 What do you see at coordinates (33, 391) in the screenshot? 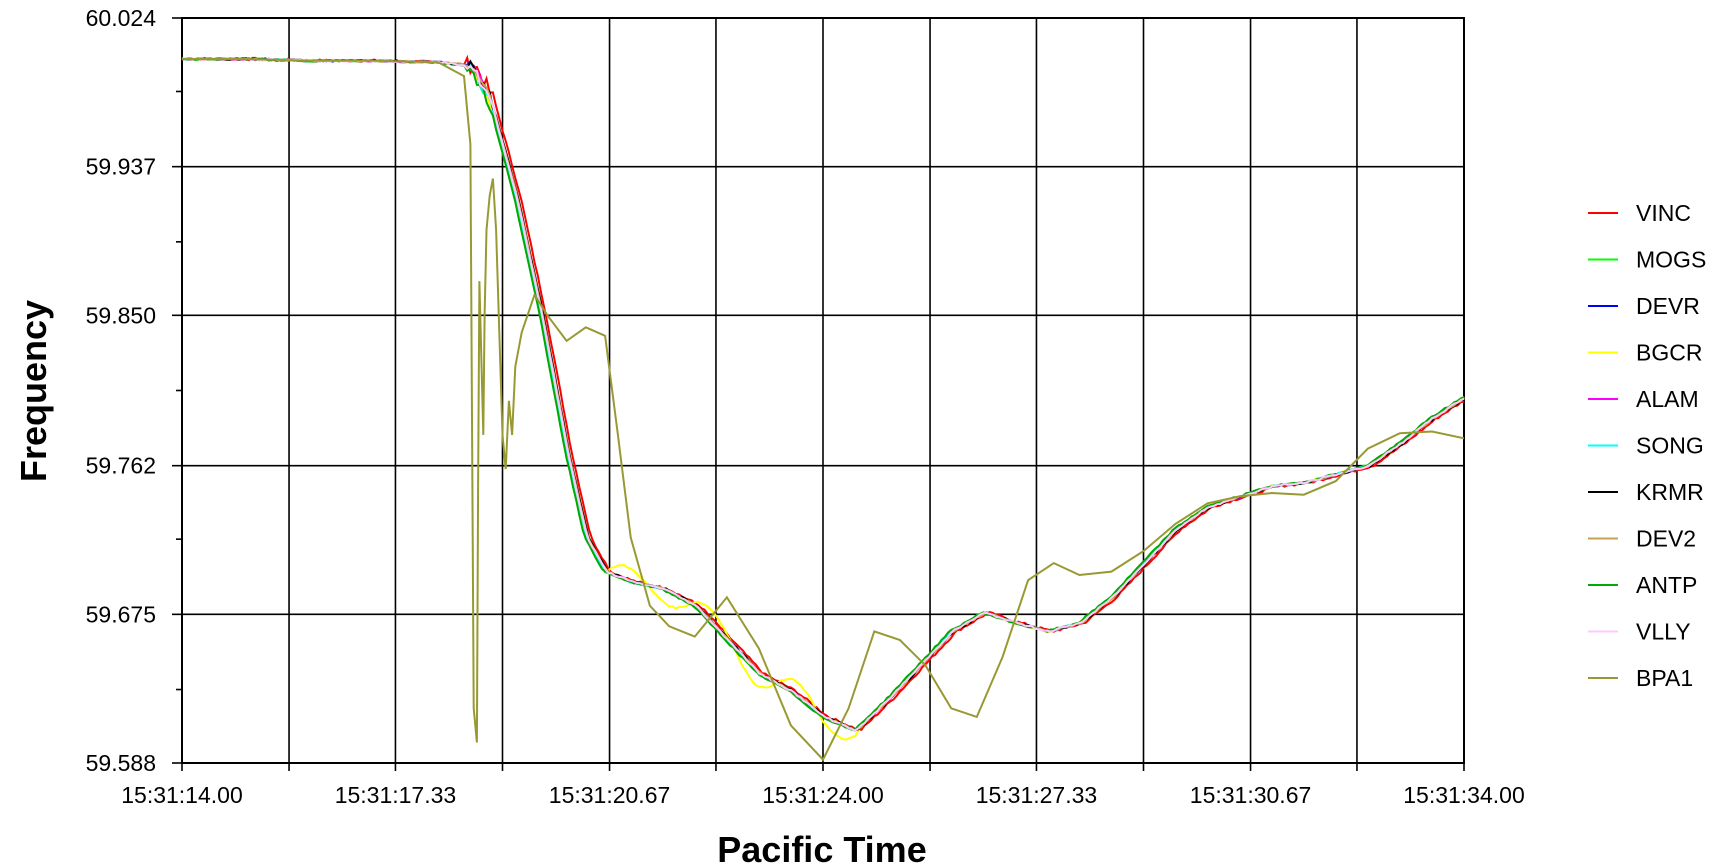
I see `y-axis-title: Frequency` at bounding box center [33, 391].